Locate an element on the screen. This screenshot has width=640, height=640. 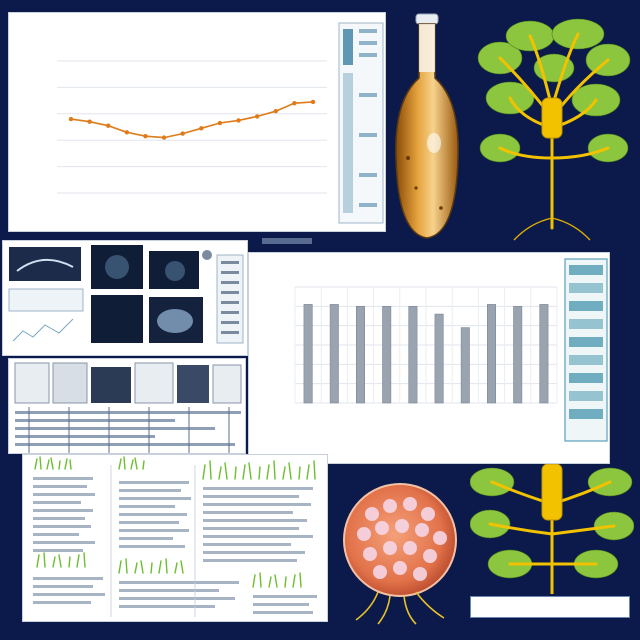
grass-table-panel is located at coordinates (175, 538).